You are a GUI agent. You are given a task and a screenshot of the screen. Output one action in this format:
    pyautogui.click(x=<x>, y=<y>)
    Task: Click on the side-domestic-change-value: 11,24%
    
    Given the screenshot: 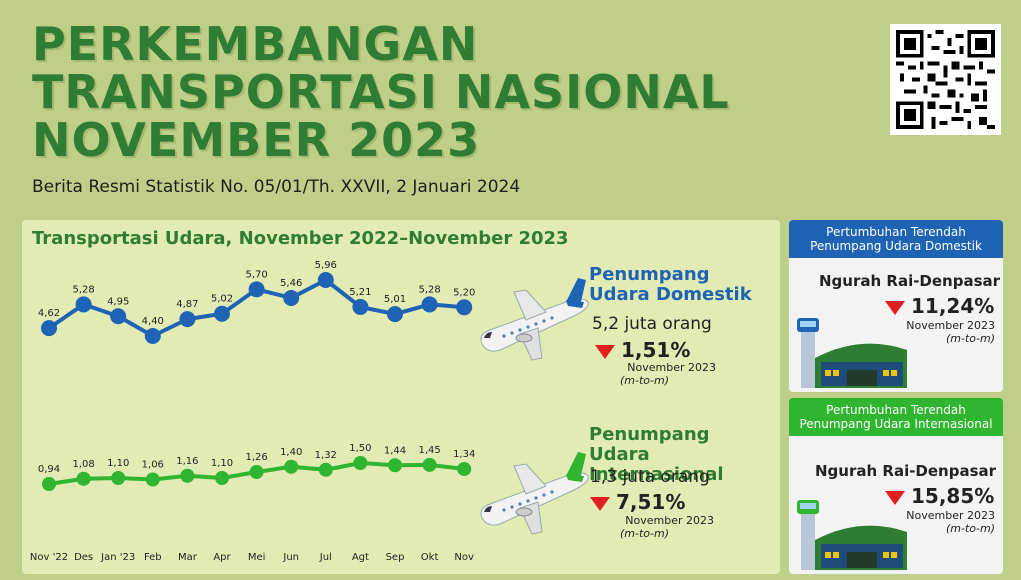 What is the action you would take?
    pyautogui.click(x=953, y=306)
    